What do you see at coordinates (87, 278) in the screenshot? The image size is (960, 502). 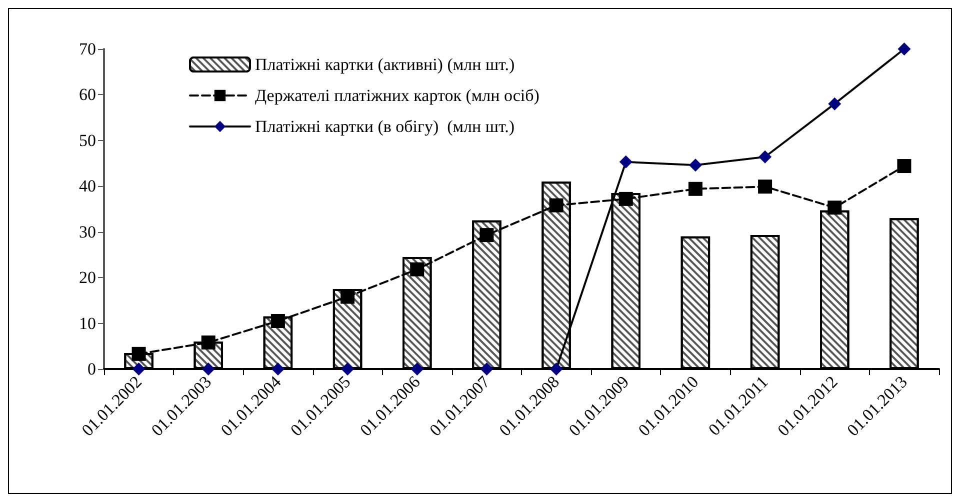 I see `y-tick-label: 20` at bounding box center [87, 278].